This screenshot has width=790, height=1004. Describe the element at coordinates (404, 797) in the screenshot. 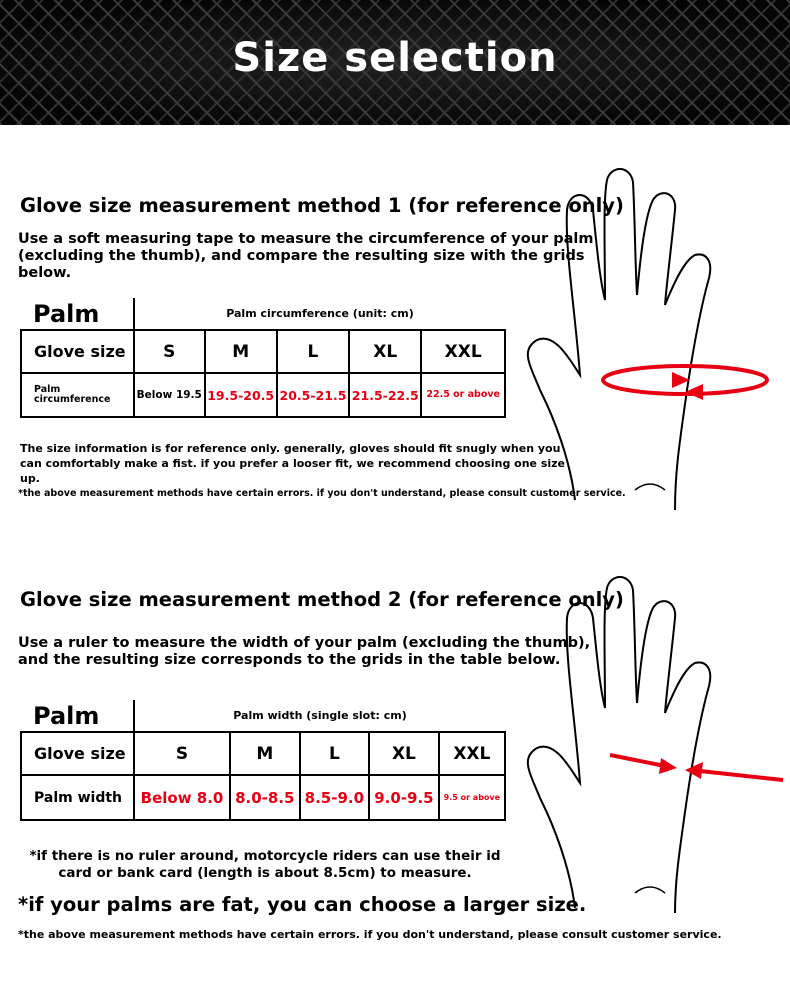

I see `value-xl: 9.0-9.5` at that location.